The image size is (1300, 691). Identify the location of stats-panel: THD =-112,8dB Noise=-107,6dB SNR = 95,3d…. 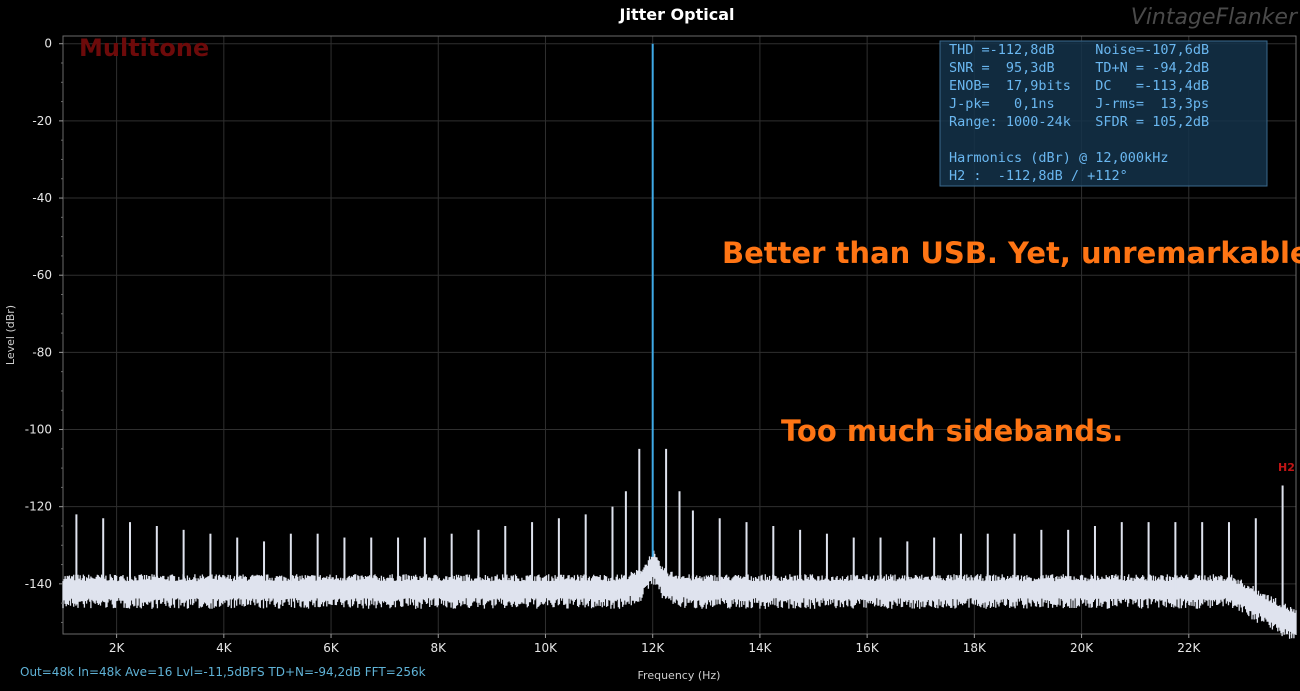
(1103, 113).